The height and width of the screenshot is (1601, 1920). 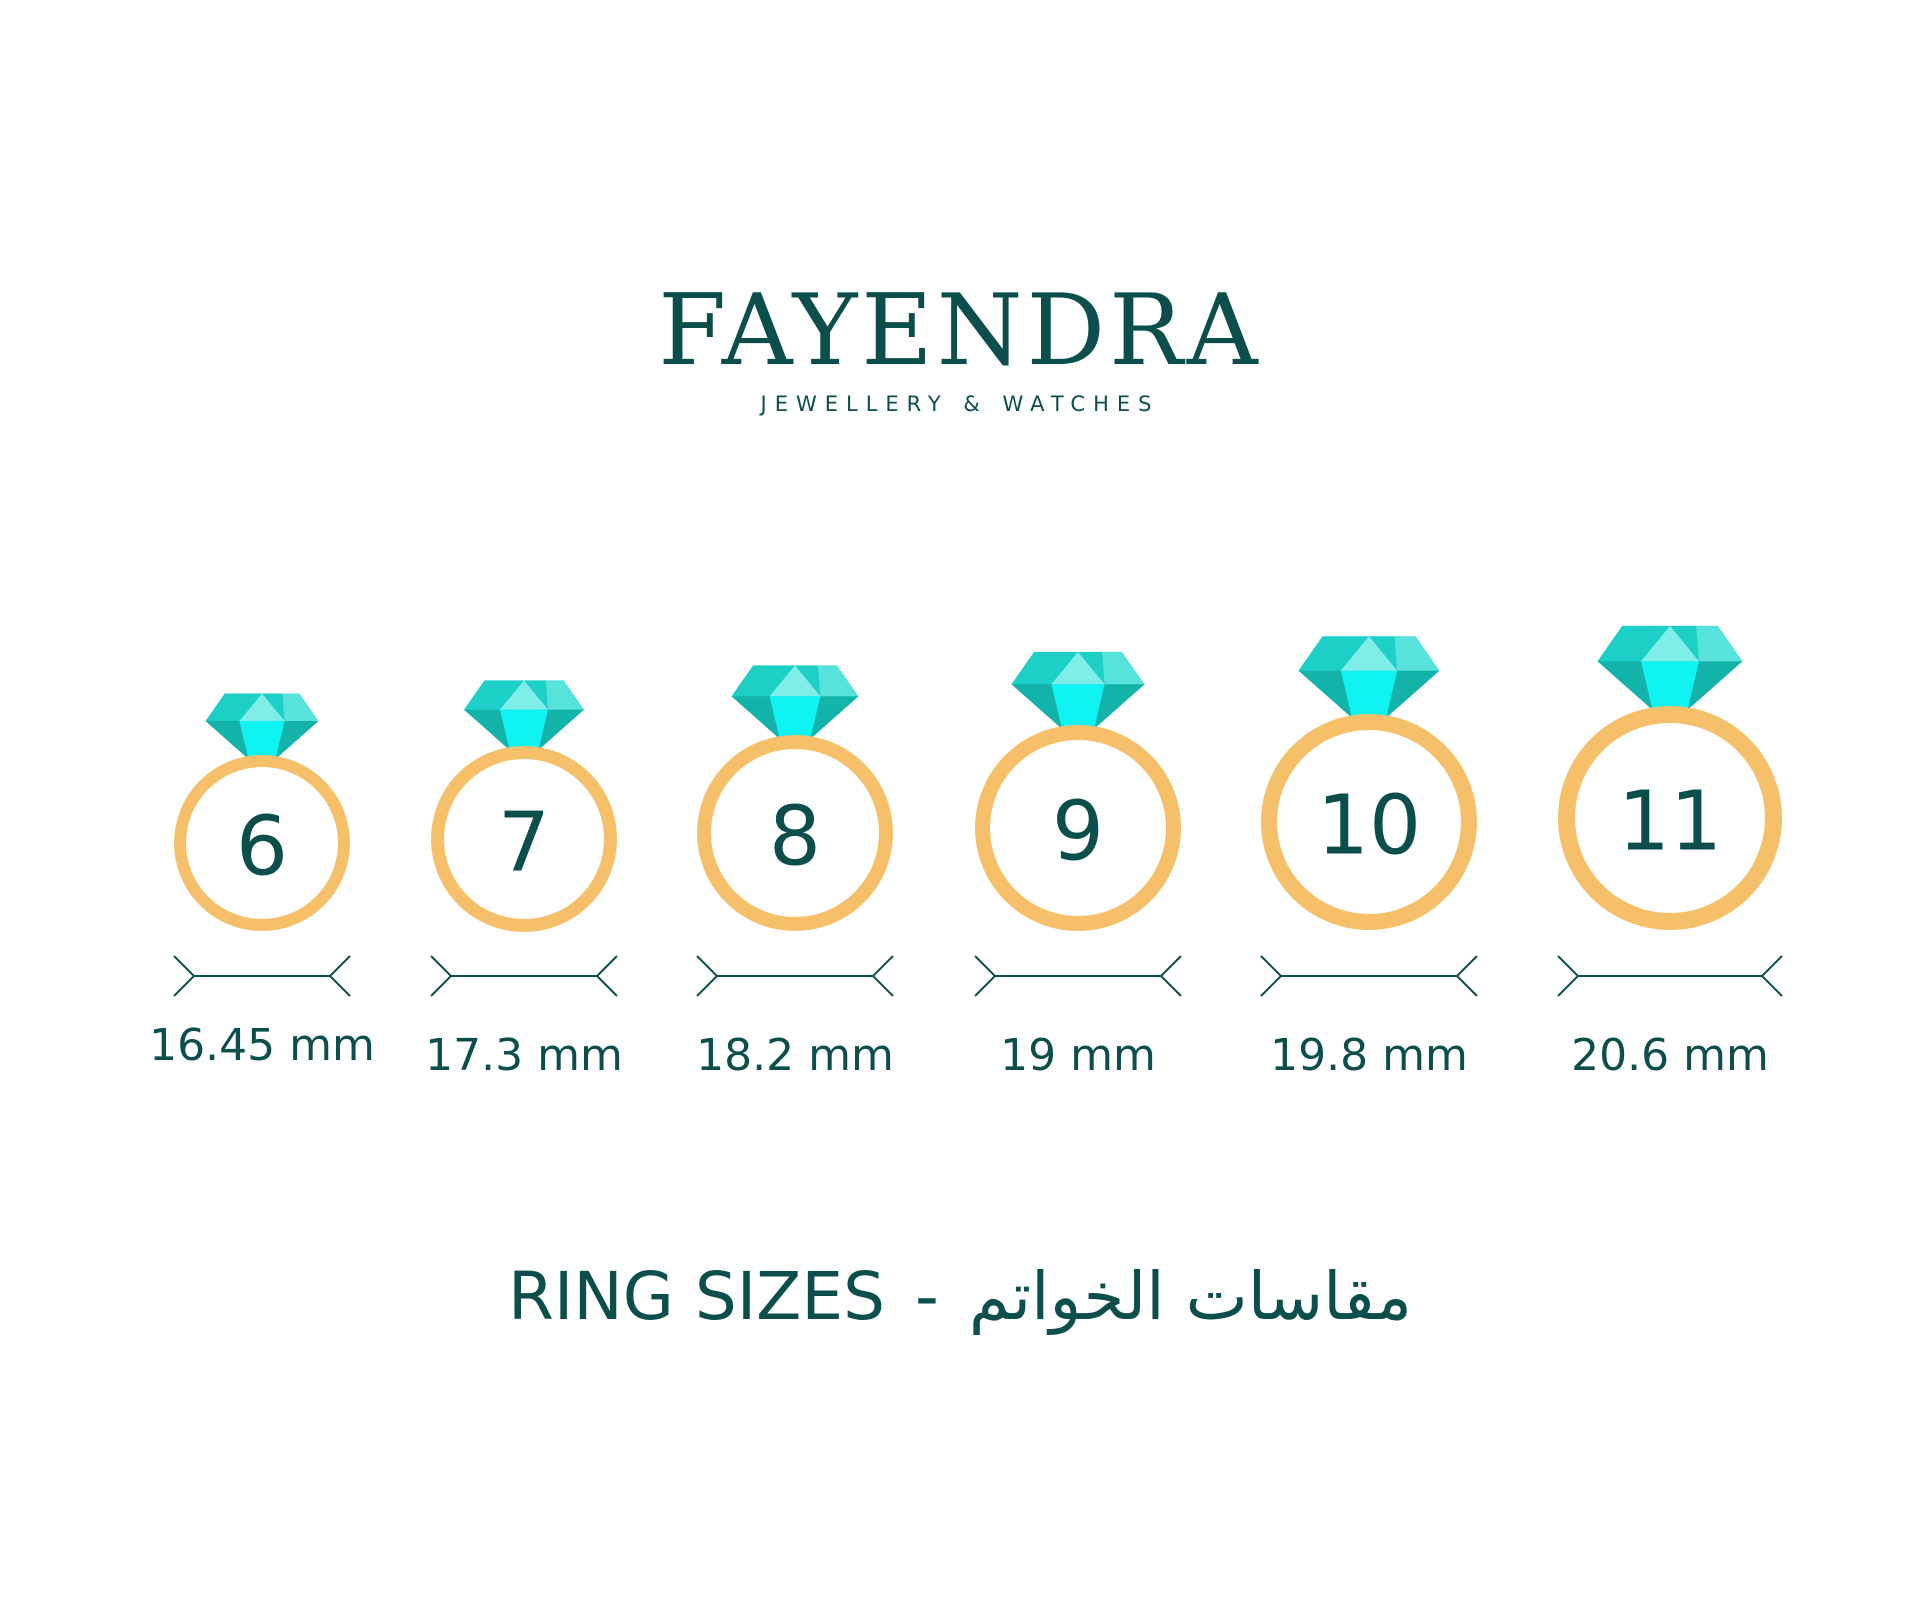 I want to click on ring-size-7: 7 17.3 mm, so click(x=524, y=880).